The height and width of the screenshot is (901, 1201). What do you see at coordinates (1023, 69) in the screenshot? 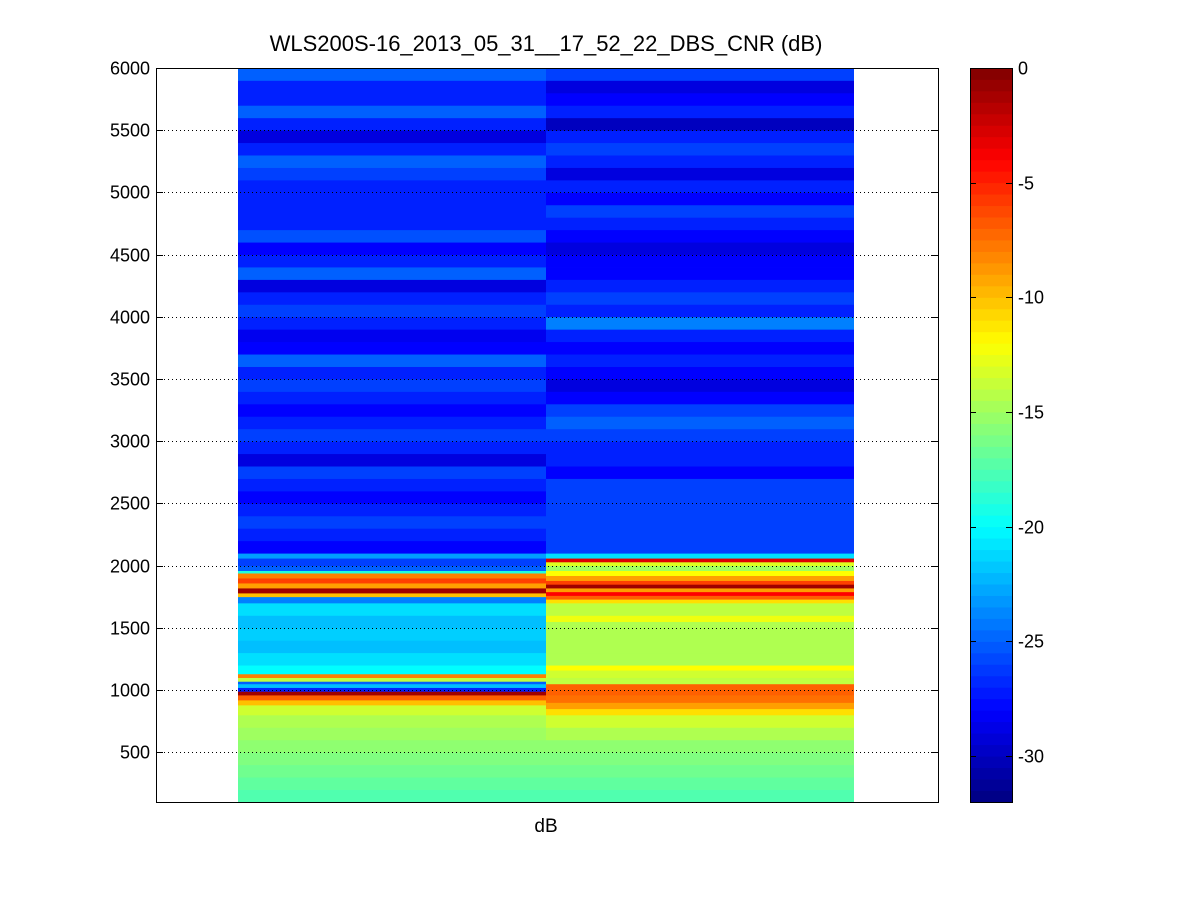
I see `colorbar-tick-label: 0` at bounding box center [1023, 69].